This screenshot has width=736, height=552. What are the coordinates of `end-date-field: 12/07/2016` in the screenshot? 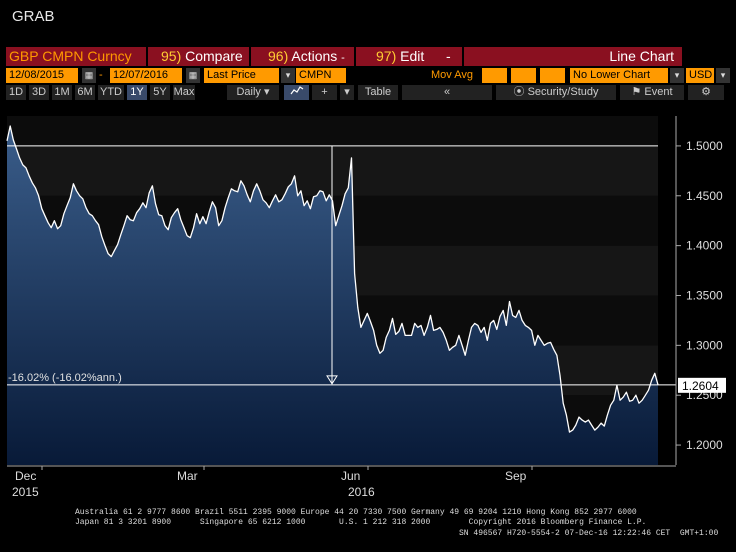 It's located at (146, 75).